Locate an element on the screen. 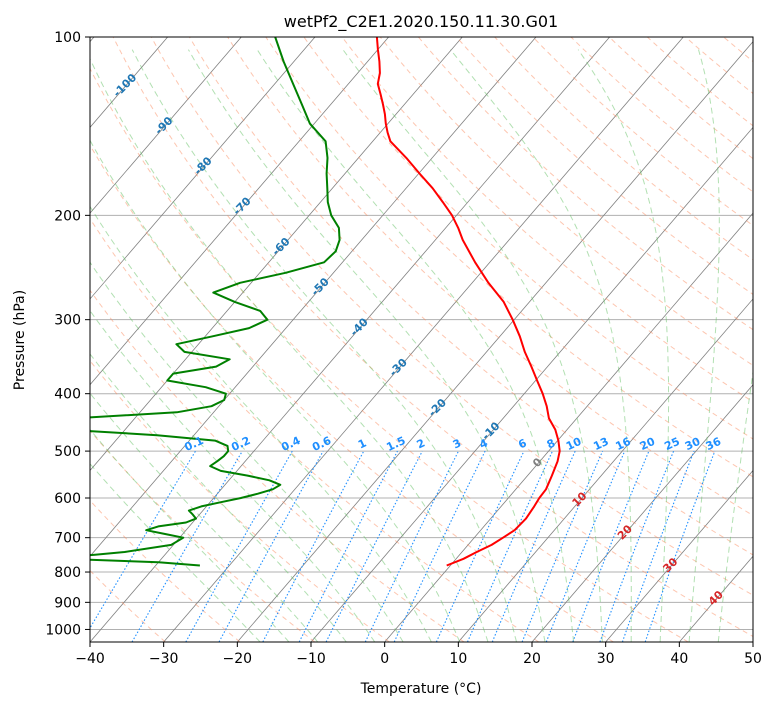  x-tick-label: −10 is located at coordinates (311, 659).